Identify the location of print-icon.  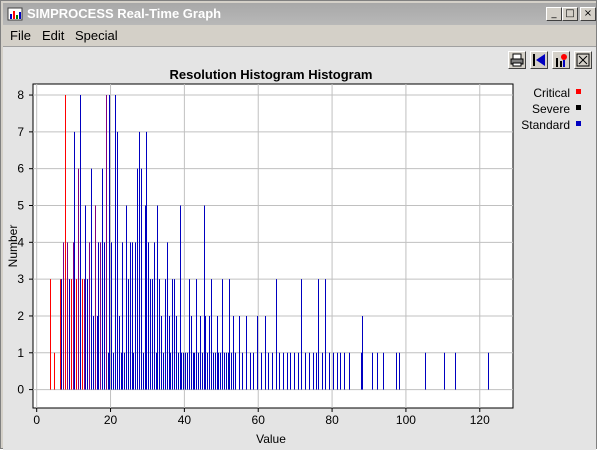
(517, 60).